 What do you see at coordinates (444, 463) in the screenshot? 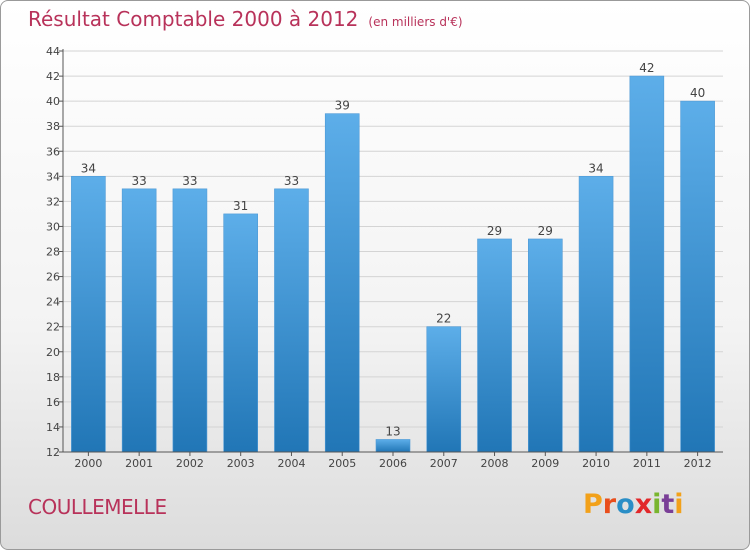
I see `x-tick-label: 2007` at bounding box center [444, 463].